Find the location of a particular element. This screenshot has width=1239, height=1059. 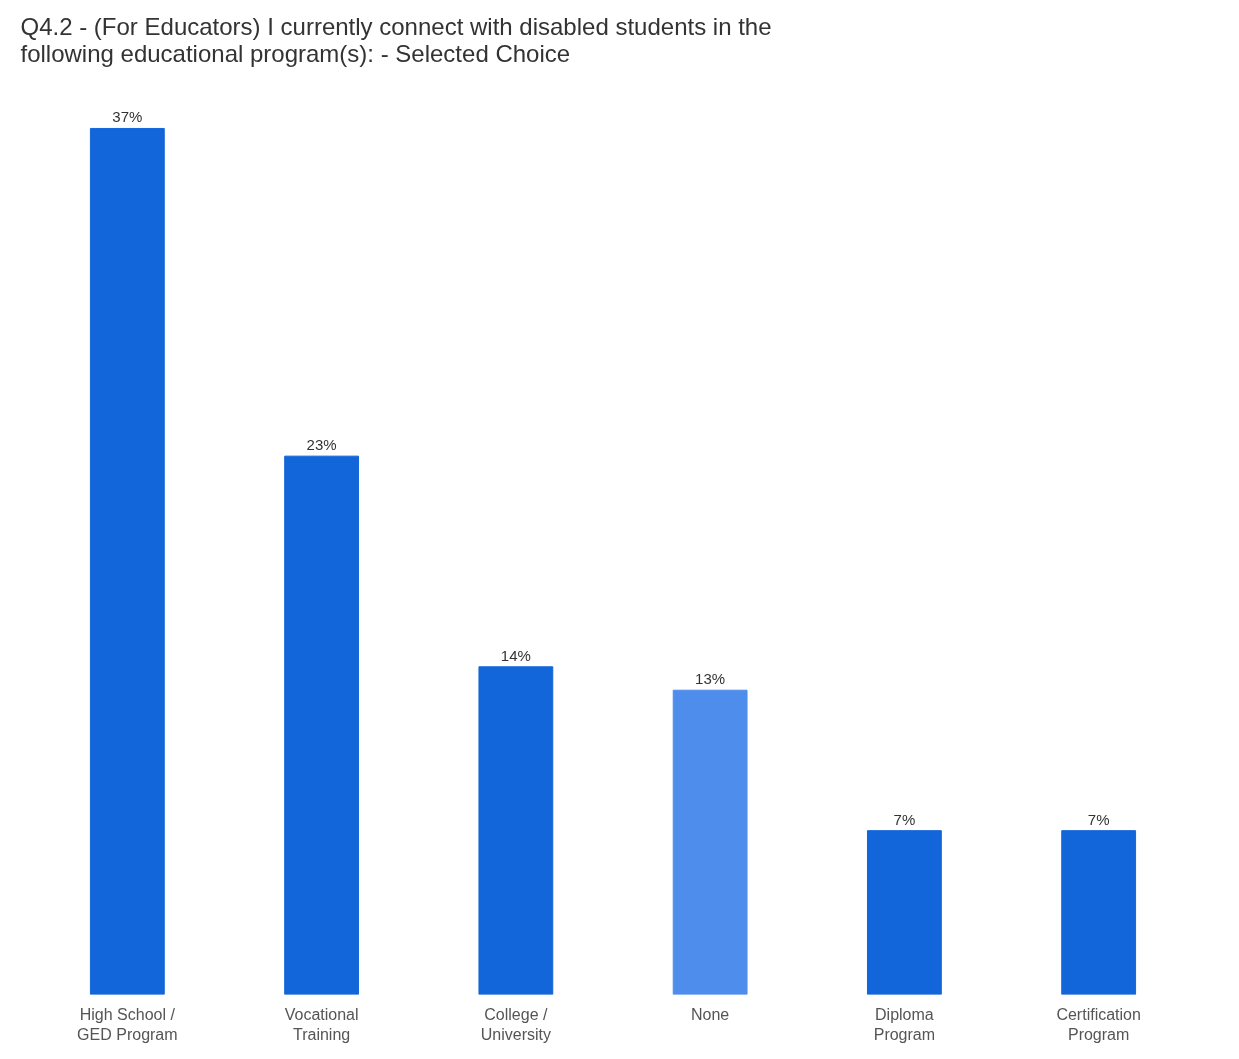

x-tick-label: Diploma Program is located at coordinates (904, 1024).